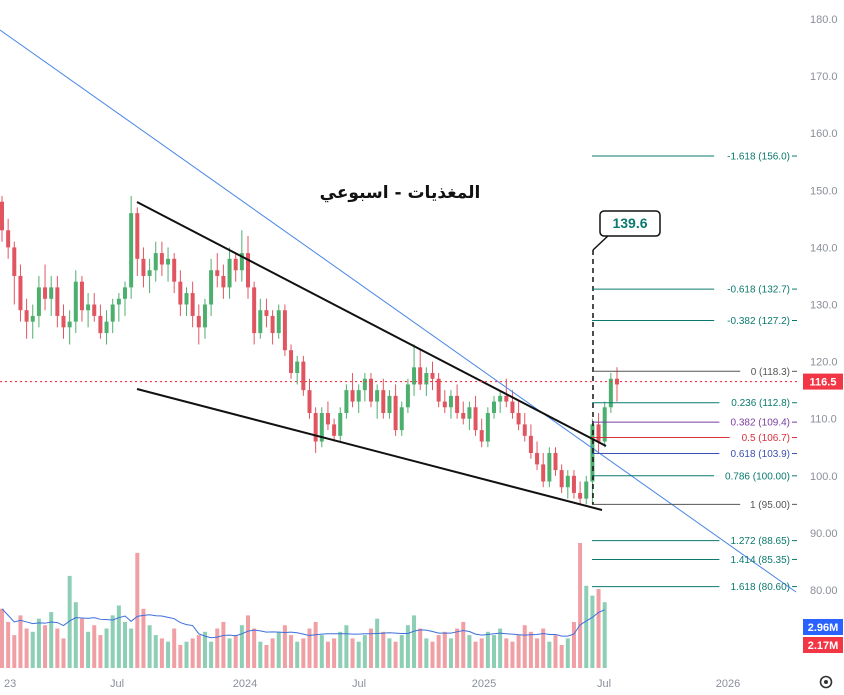 This screenshot has height=695, width=844. Describe the element at coordinates (694, 423) in the screenshot. I see `fib-level: 0.382 (109.4)` at that location.